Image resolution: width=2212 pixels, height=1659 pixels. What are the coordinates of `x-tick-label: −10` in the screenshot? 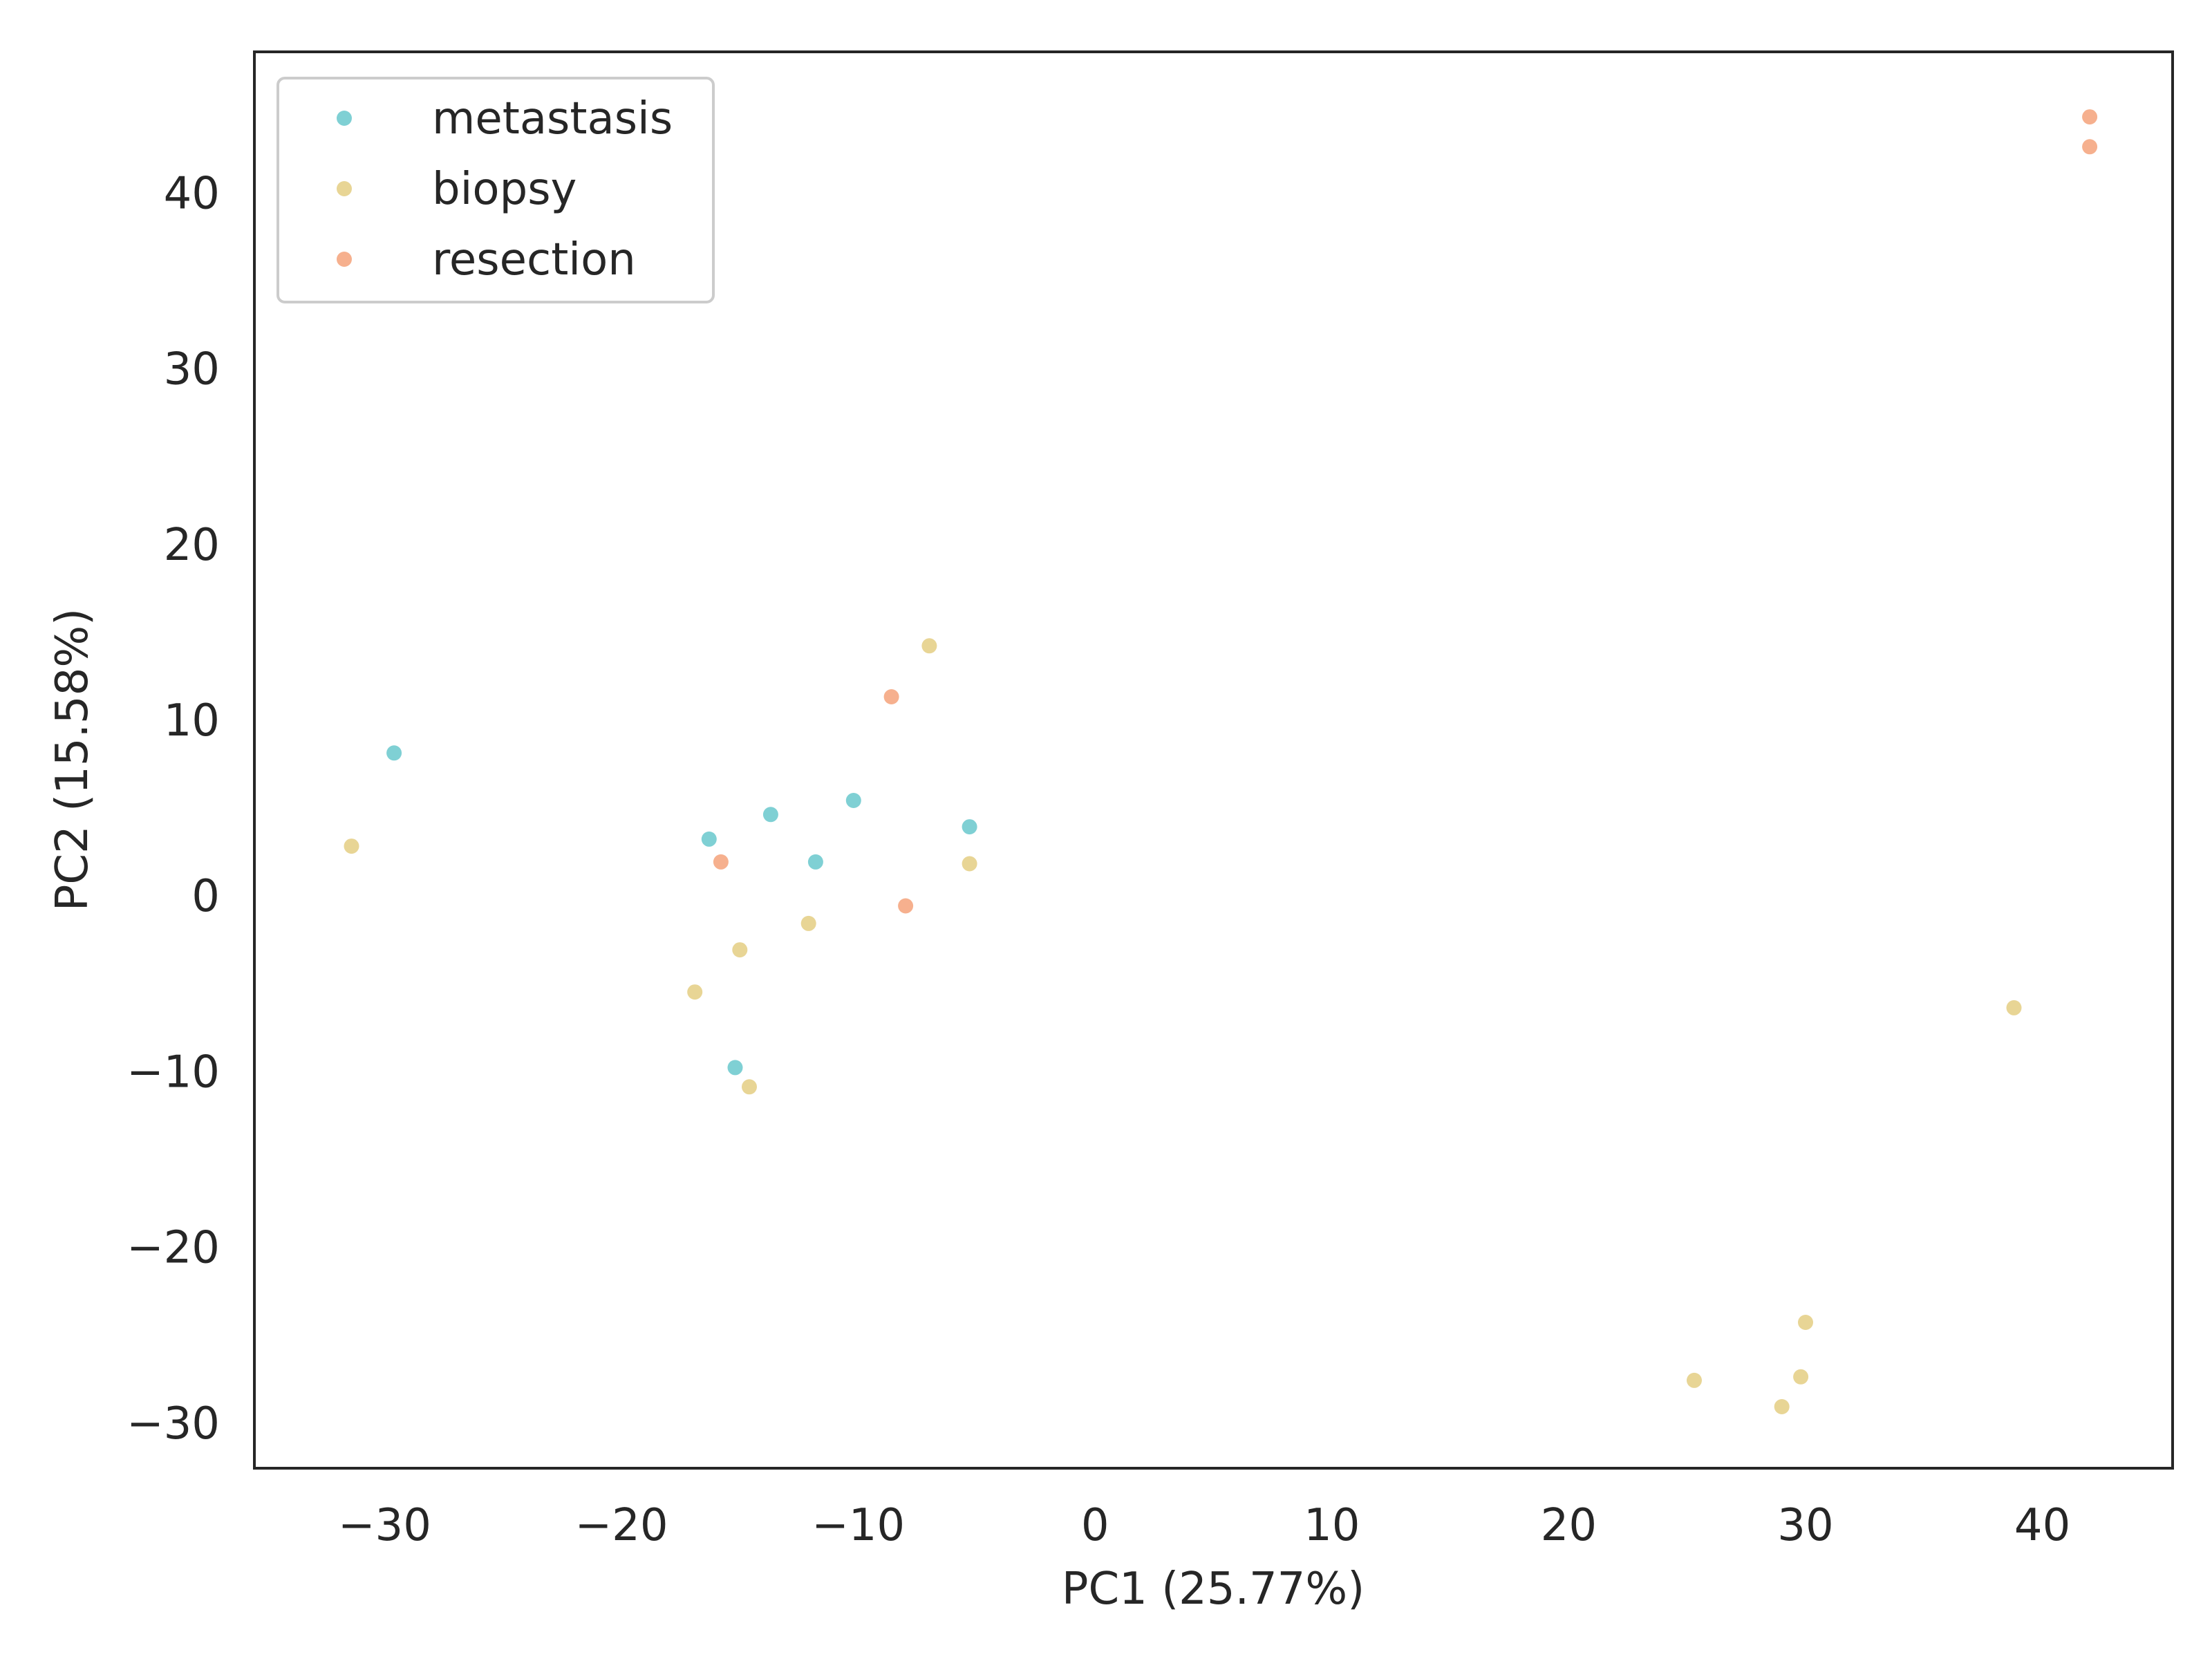 It's located at (859, 1525).